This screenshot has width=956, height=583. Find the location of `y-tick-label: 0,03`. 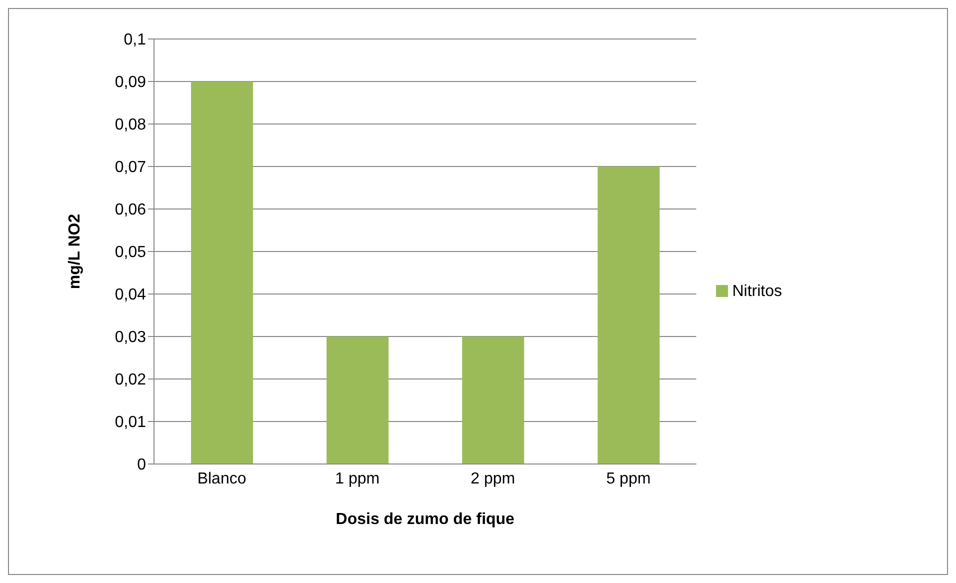

y-tick-label: 0,03 is located at coordinates (130, 337).